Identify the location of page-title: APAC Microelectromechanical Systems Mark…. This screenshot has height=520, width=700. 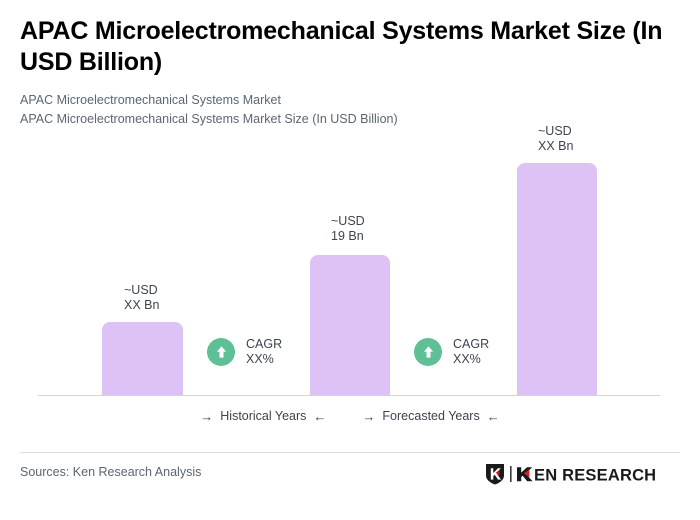
(341, 46).